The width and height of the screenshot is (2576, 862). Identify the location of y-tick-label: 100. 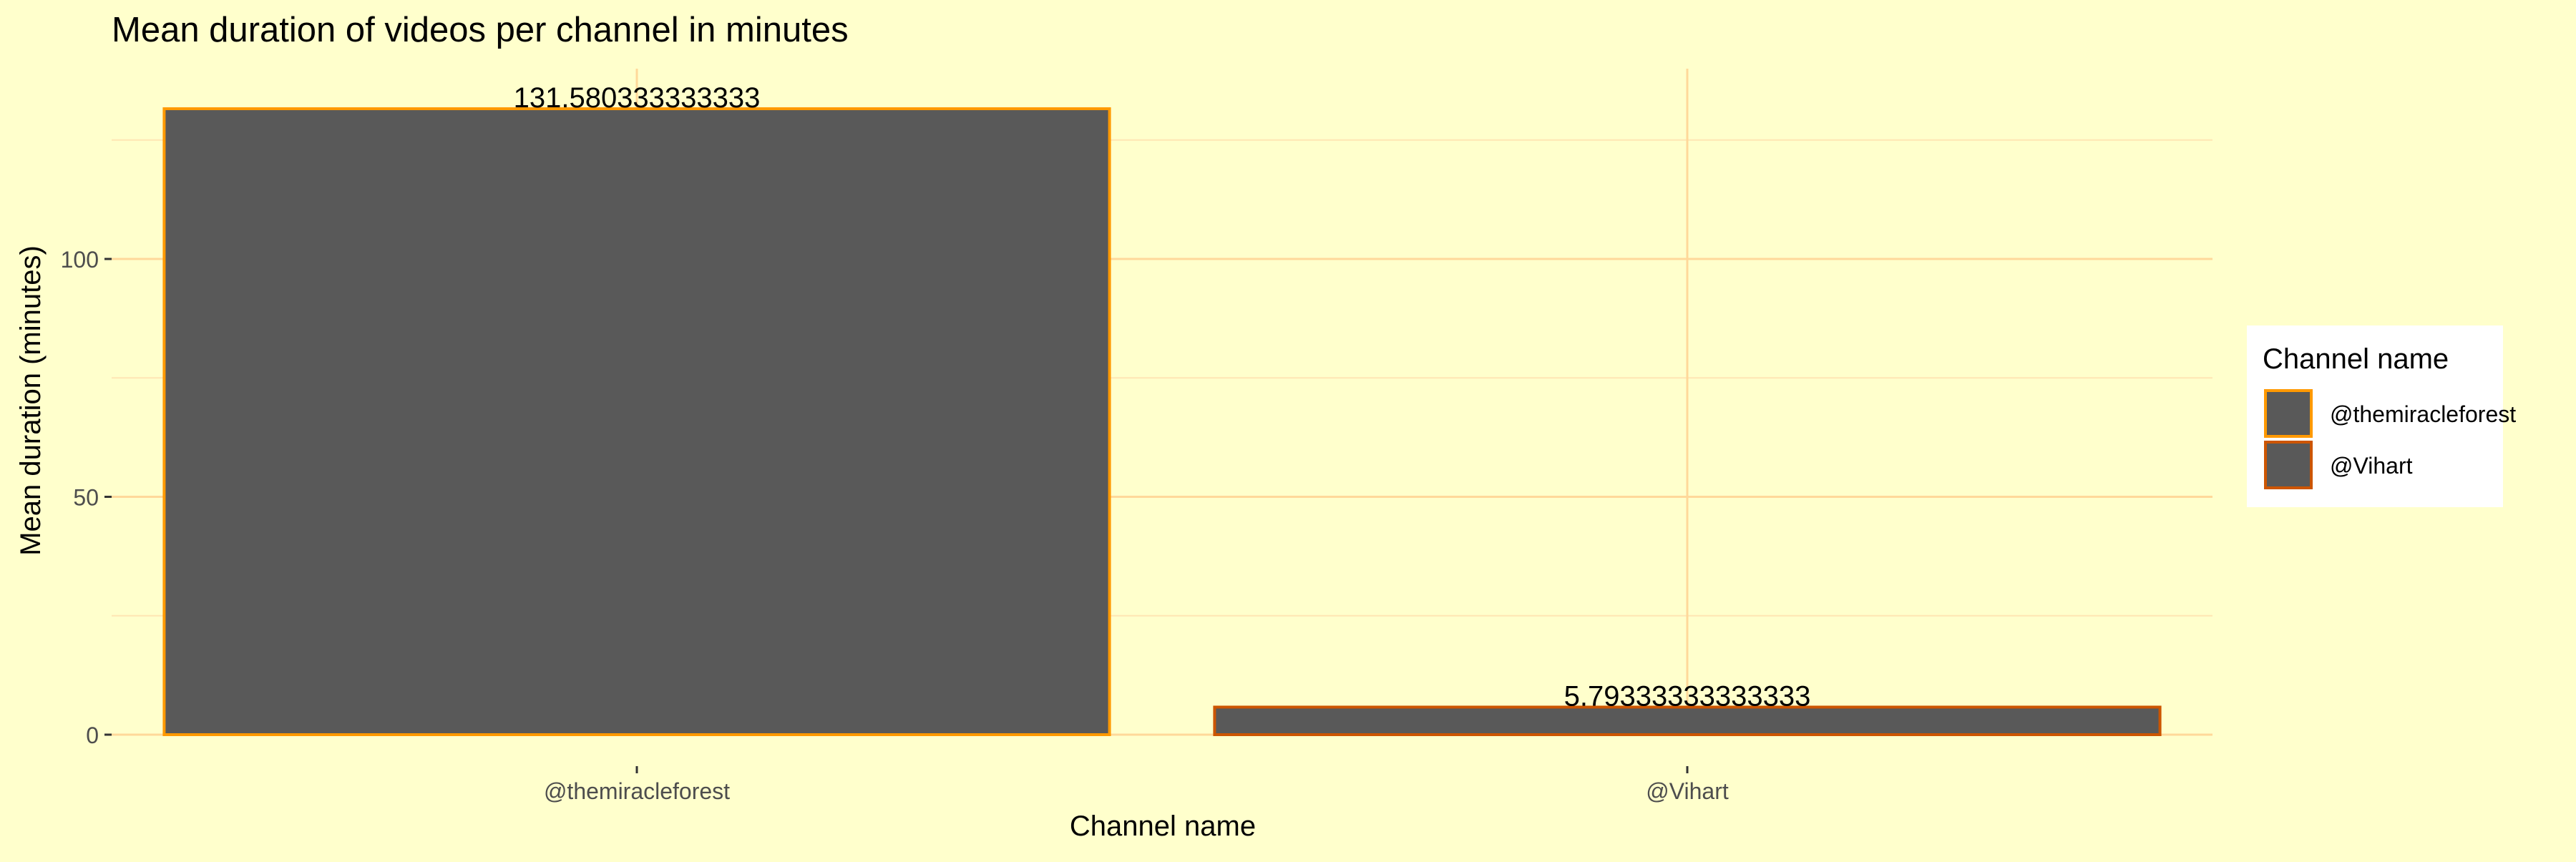
(80, 260).